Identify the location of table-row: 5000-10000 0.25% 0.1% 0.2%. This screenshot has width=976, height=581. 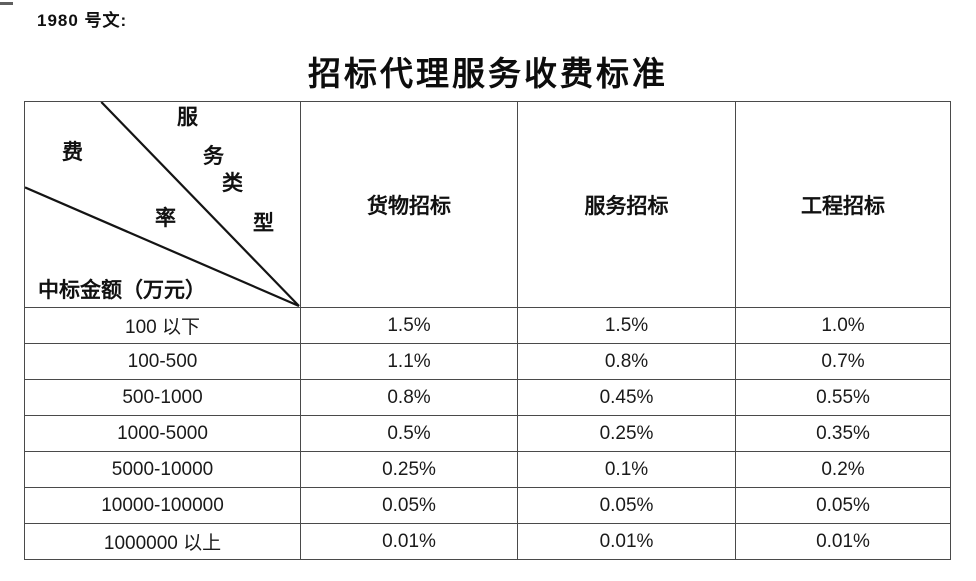
(487, 469).